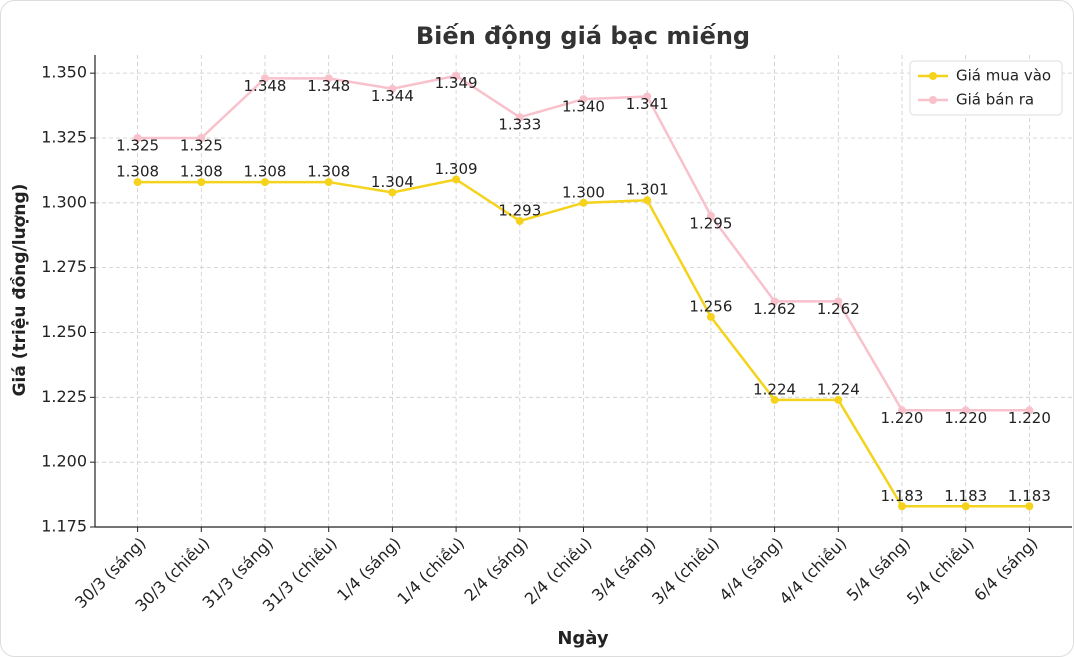  Describe the element at coordinates (986, 88) in the screenshot. I see `legend-box` at that location.